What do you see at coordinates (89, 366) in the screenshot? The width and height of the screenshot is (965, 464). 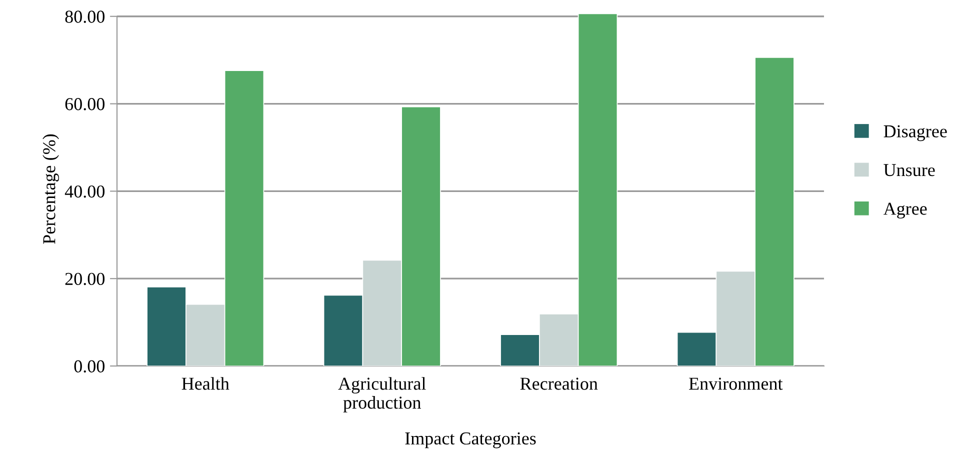 I see `y-tick-label: 0.00` at bounding box center [89, 366].